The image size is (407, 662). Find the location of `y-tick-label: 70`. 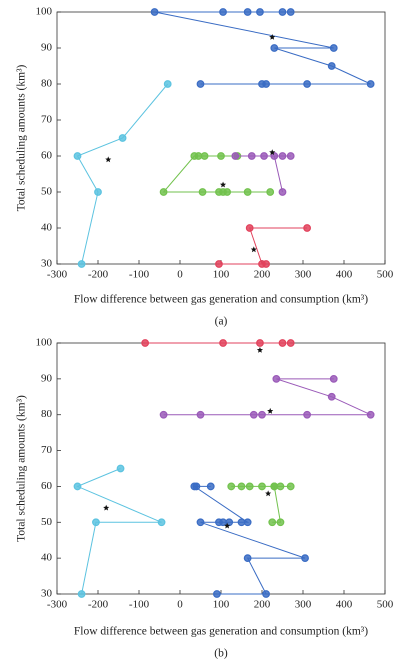

y-tick-label: 70 is located at coordinates (47, 120).